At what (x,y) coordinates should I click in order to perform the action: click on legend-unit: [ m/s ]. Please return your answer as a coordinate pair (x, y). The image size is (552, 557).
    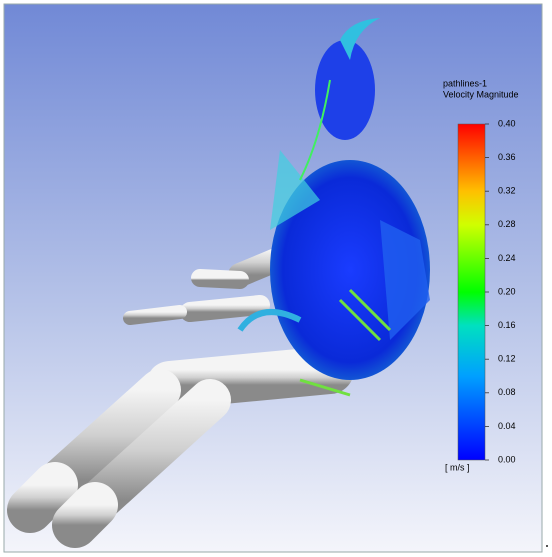
    Looking at the image, I should click on (457, 467).